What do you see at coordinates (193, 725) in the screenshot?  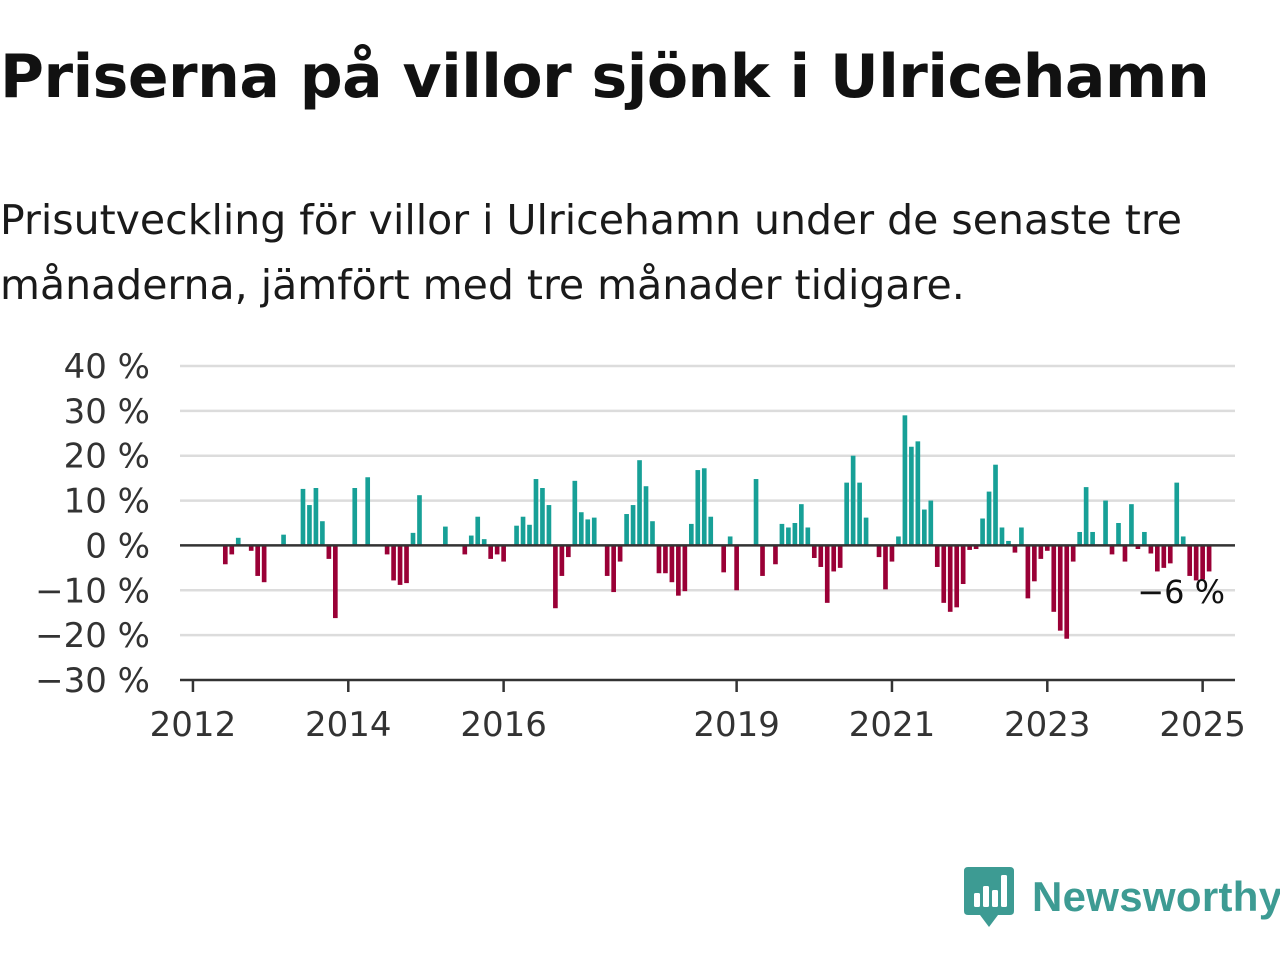 I see `x-tick-label: 2012` at bounding box center [193, 725].